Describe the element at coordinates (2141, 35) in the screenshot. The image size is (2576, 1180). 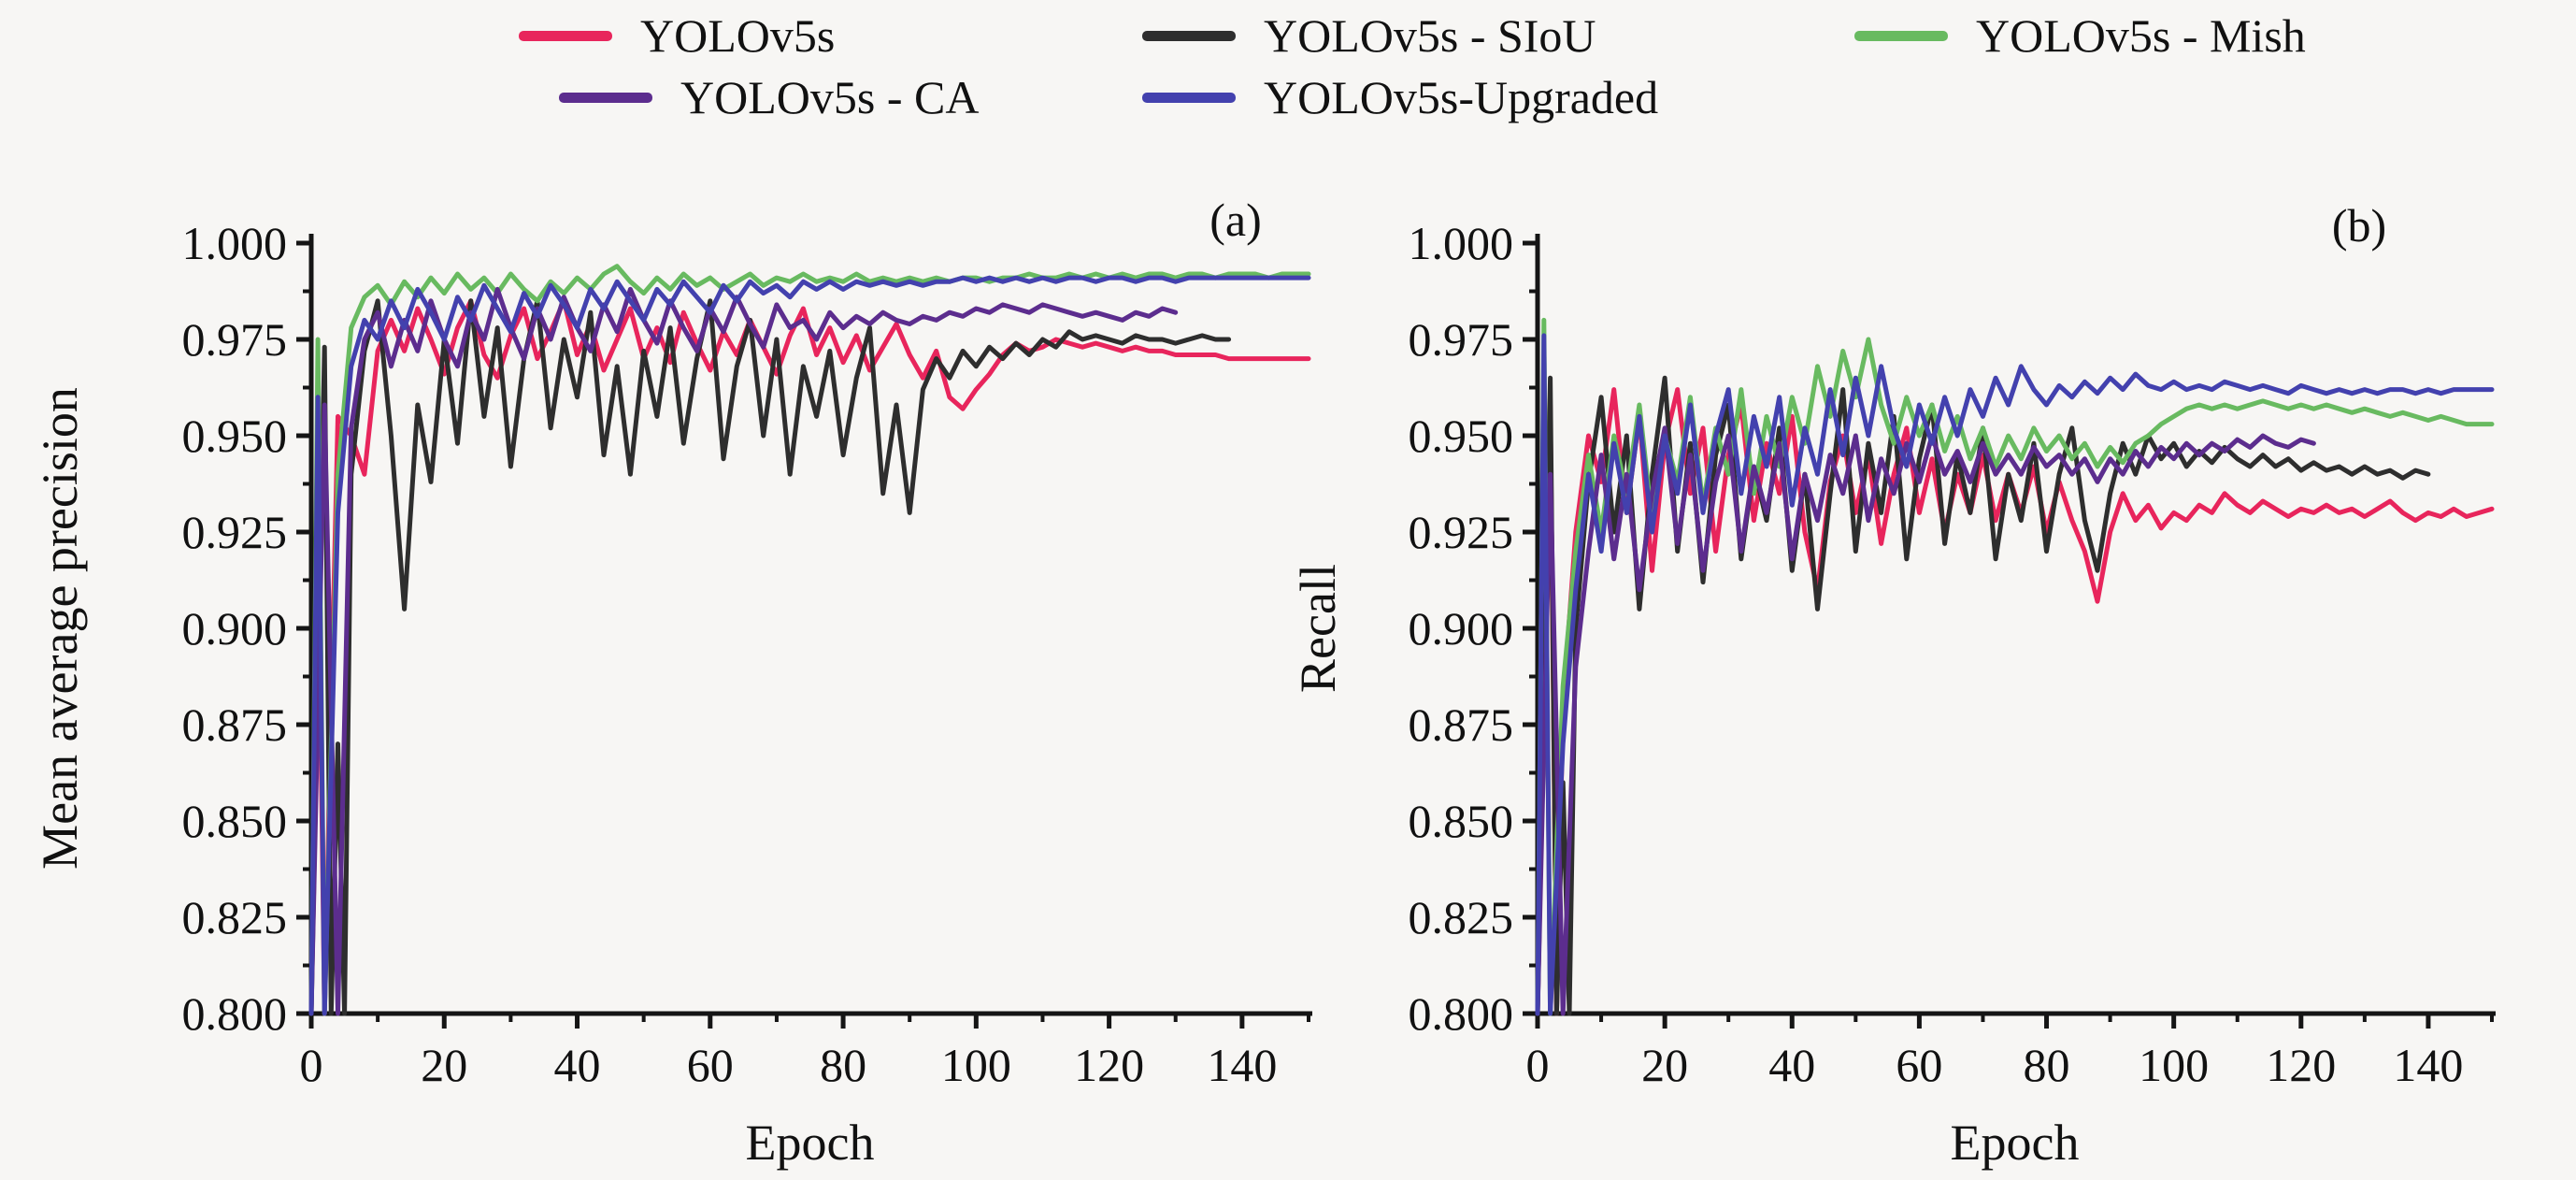
I see `legend-label-yolov5s-mish: YOLOv5s - Mish` at that location.